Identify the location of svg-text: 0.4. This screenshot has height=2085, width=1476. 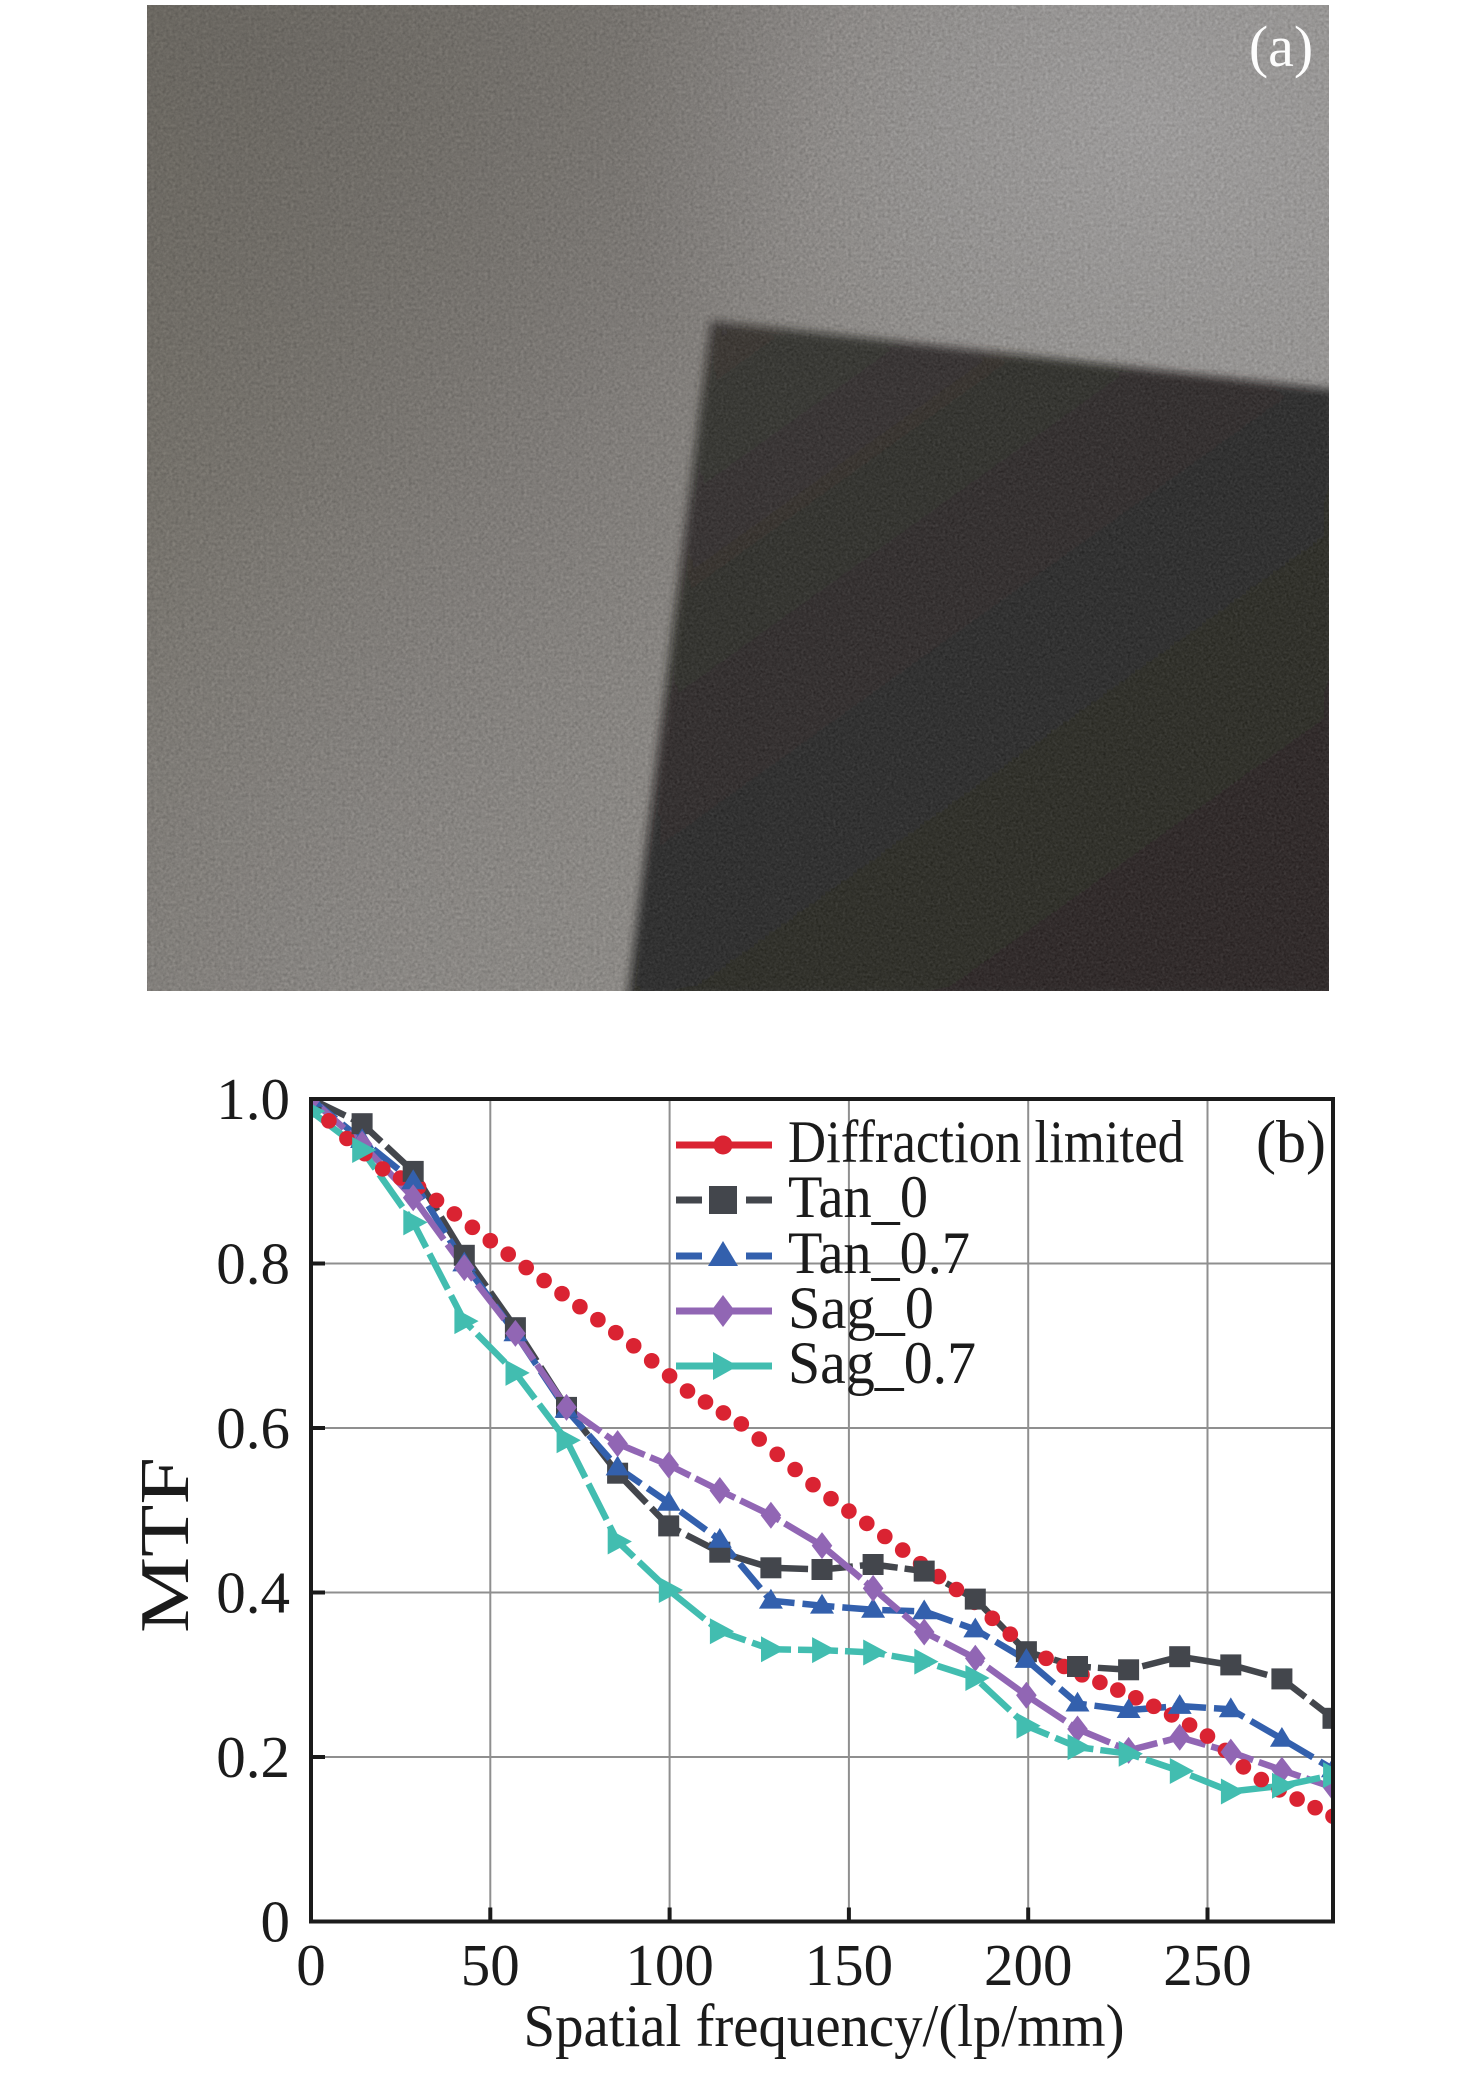
(253, 1593).